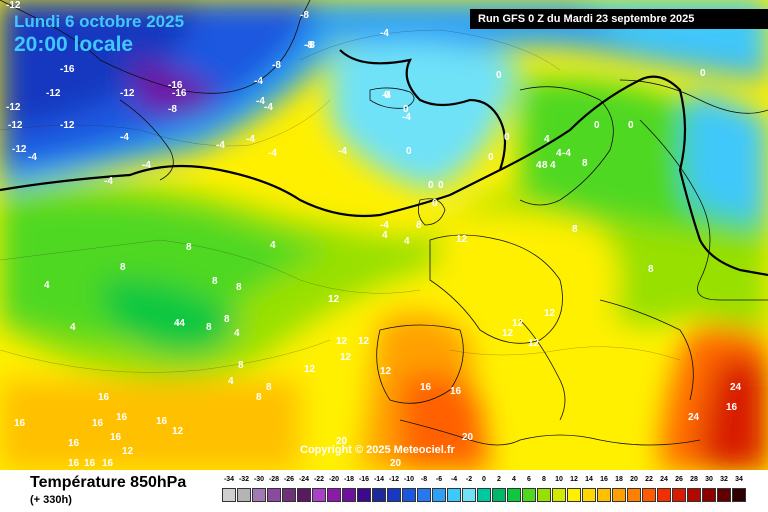 This screenshot has width=768, height=512. What do you see at coordinates (334, 479) in the screenshot?
I see `legend-tick: -20` at bounding box center [334, 479].